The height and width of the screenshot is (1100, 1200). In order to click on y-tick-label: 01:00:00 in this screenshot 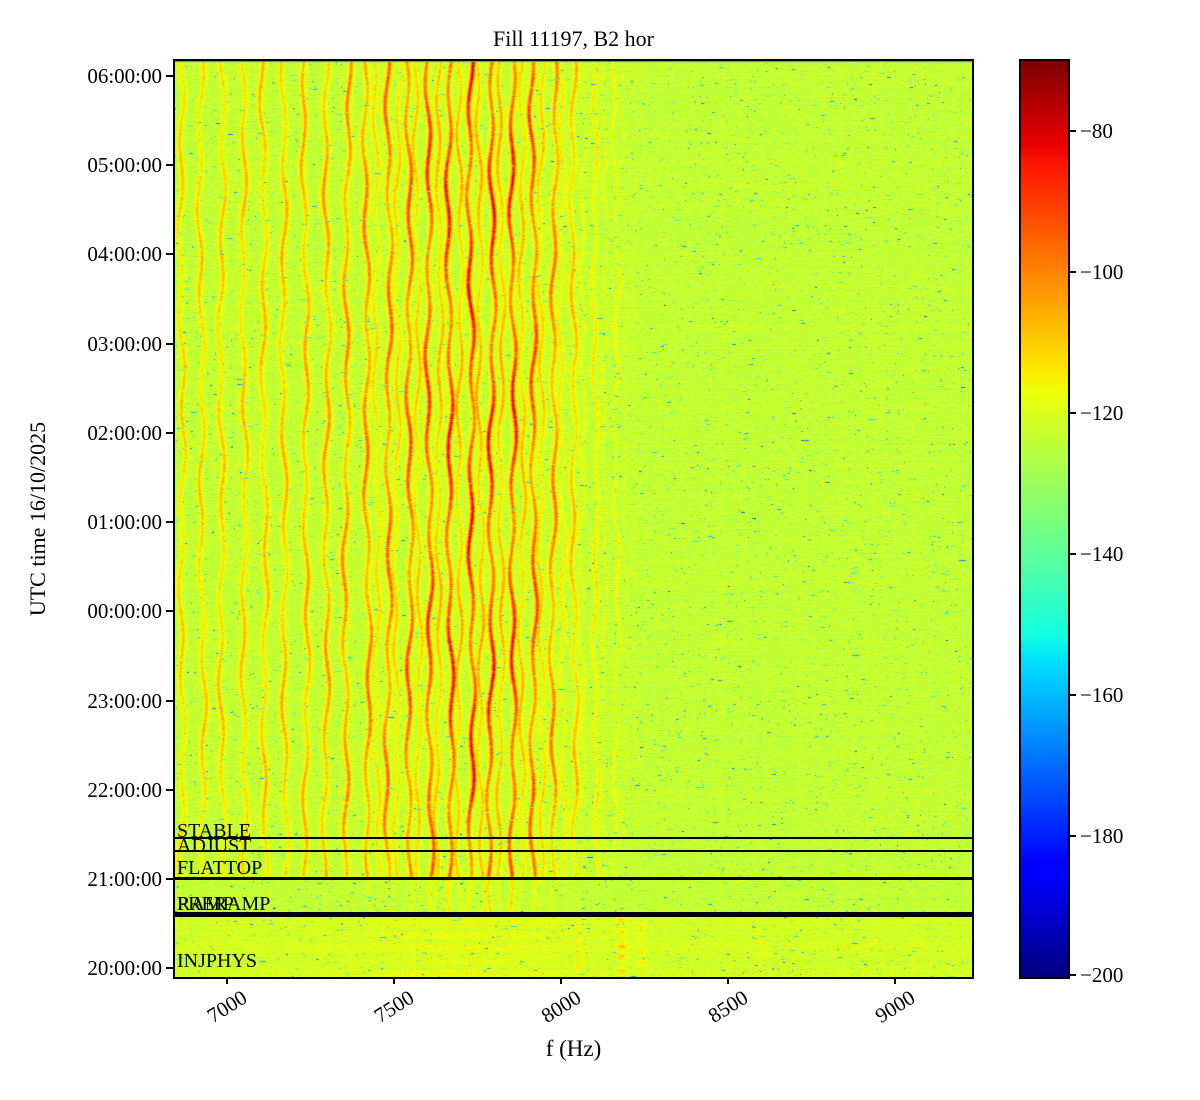, I will do `click(124, 522)`.